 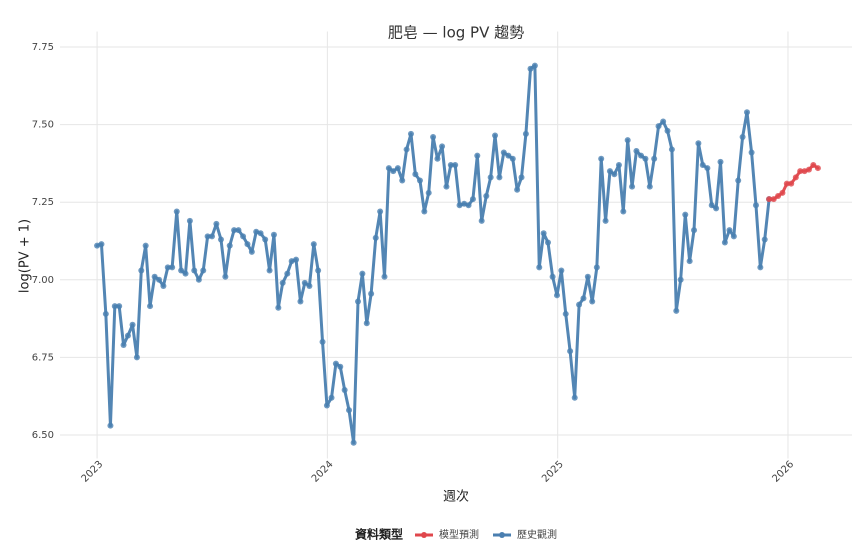 What do you see at coordinates (459, 534) in the screenshot?
I see `legend-label: 模型預測` at bounding box center [459, 534].